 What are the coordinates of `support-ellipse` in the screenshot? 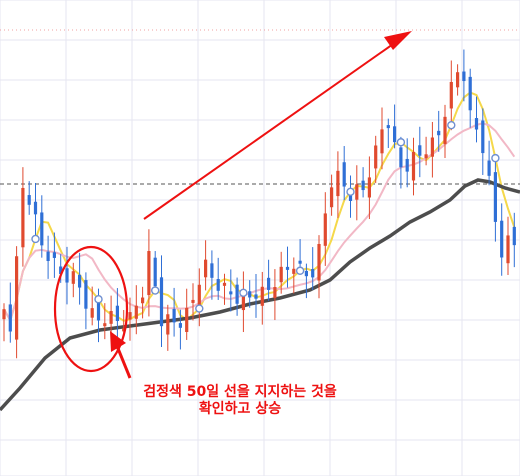 It's located at (91, 309).